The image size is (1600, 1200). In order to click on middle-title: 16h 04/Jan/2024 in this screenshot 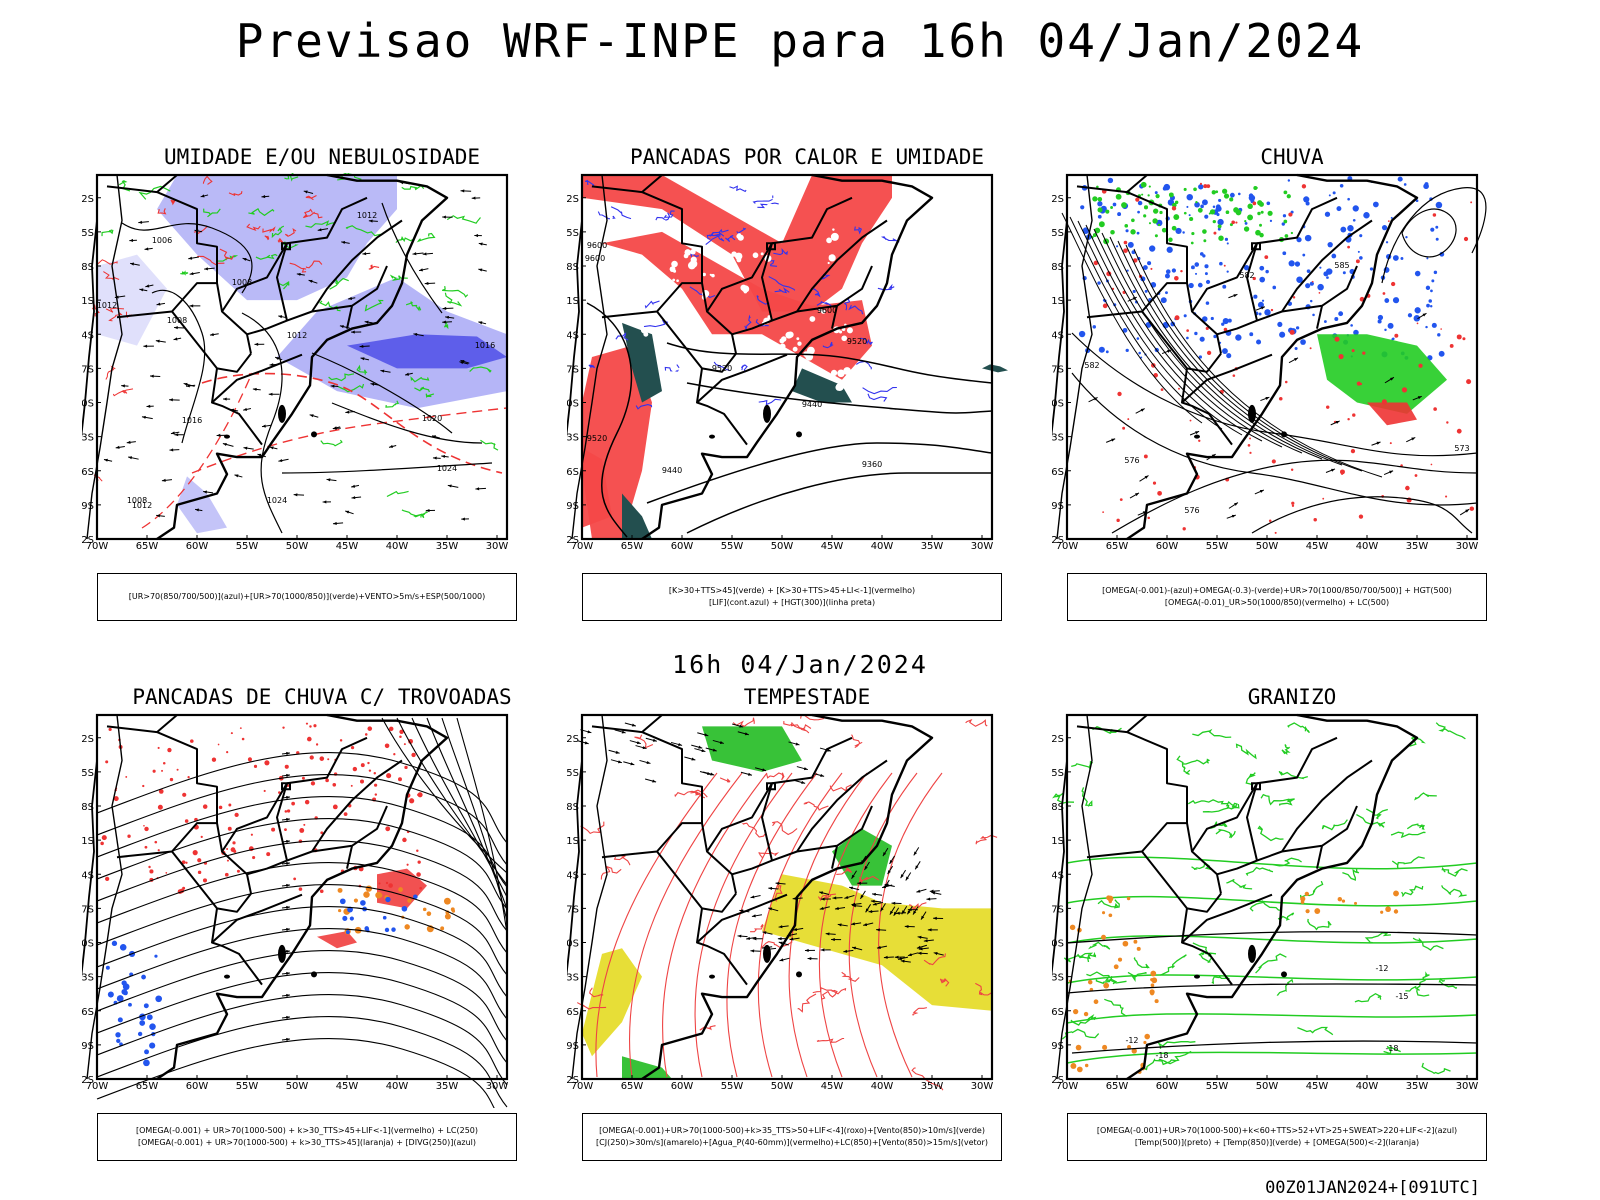, I will do `click(800, 664)`.